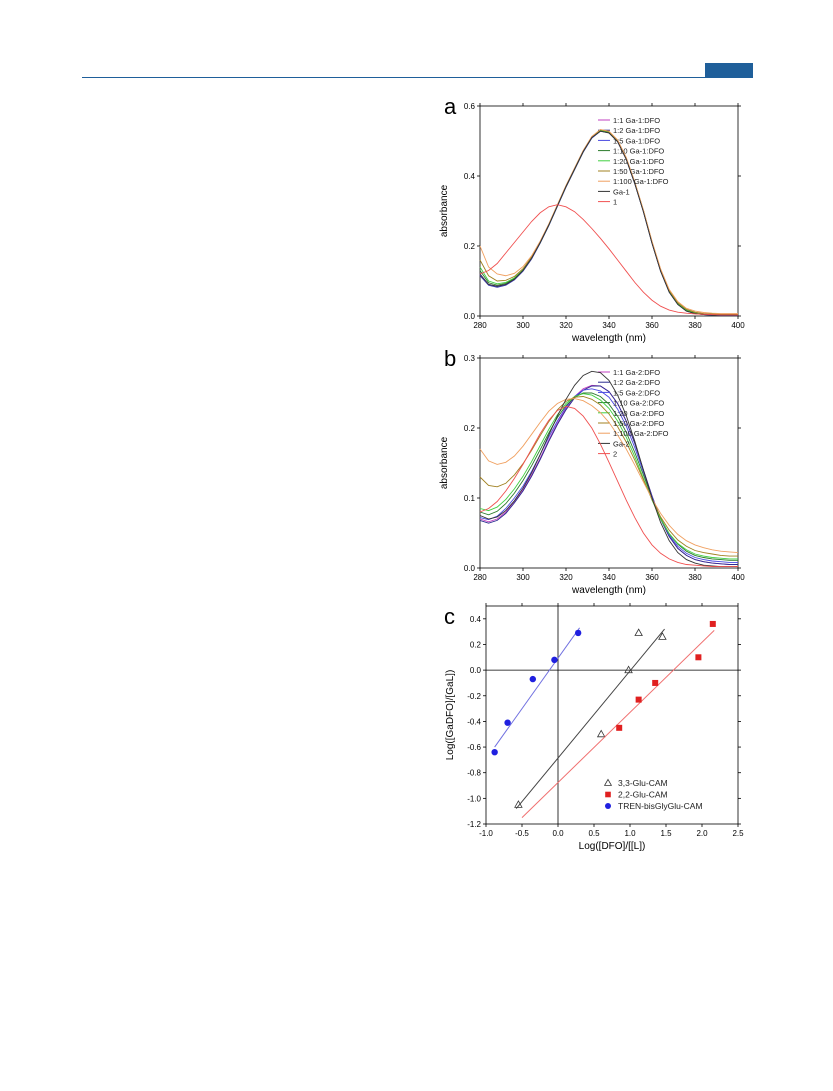 The height and width of the screenshot is (1091, 833). What do you see at coordinates (660, 806) in the screenshot?
I see `legend-entry: TREN-bisGlyGlu-CAM` at bounding box center [660, 806].